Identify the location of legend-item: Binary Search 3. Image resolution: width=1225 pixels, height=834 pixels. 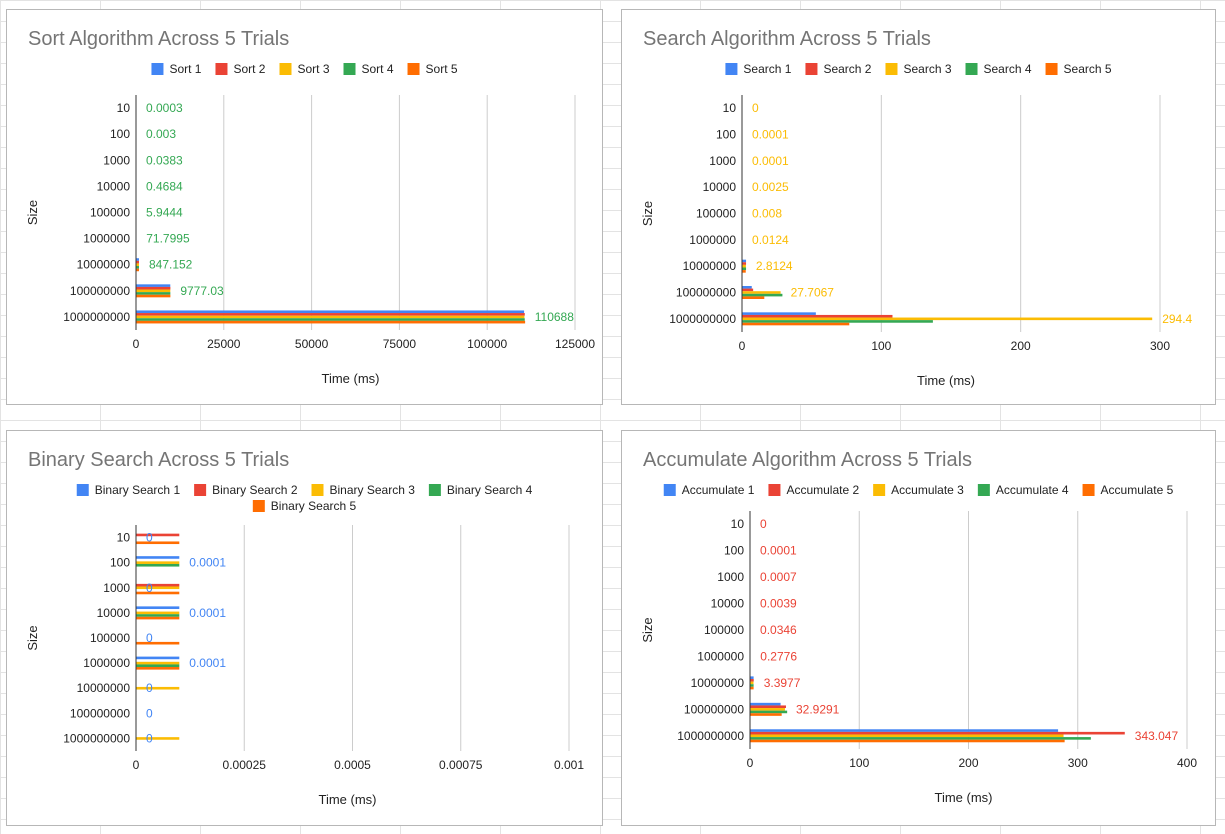
(363, 490).